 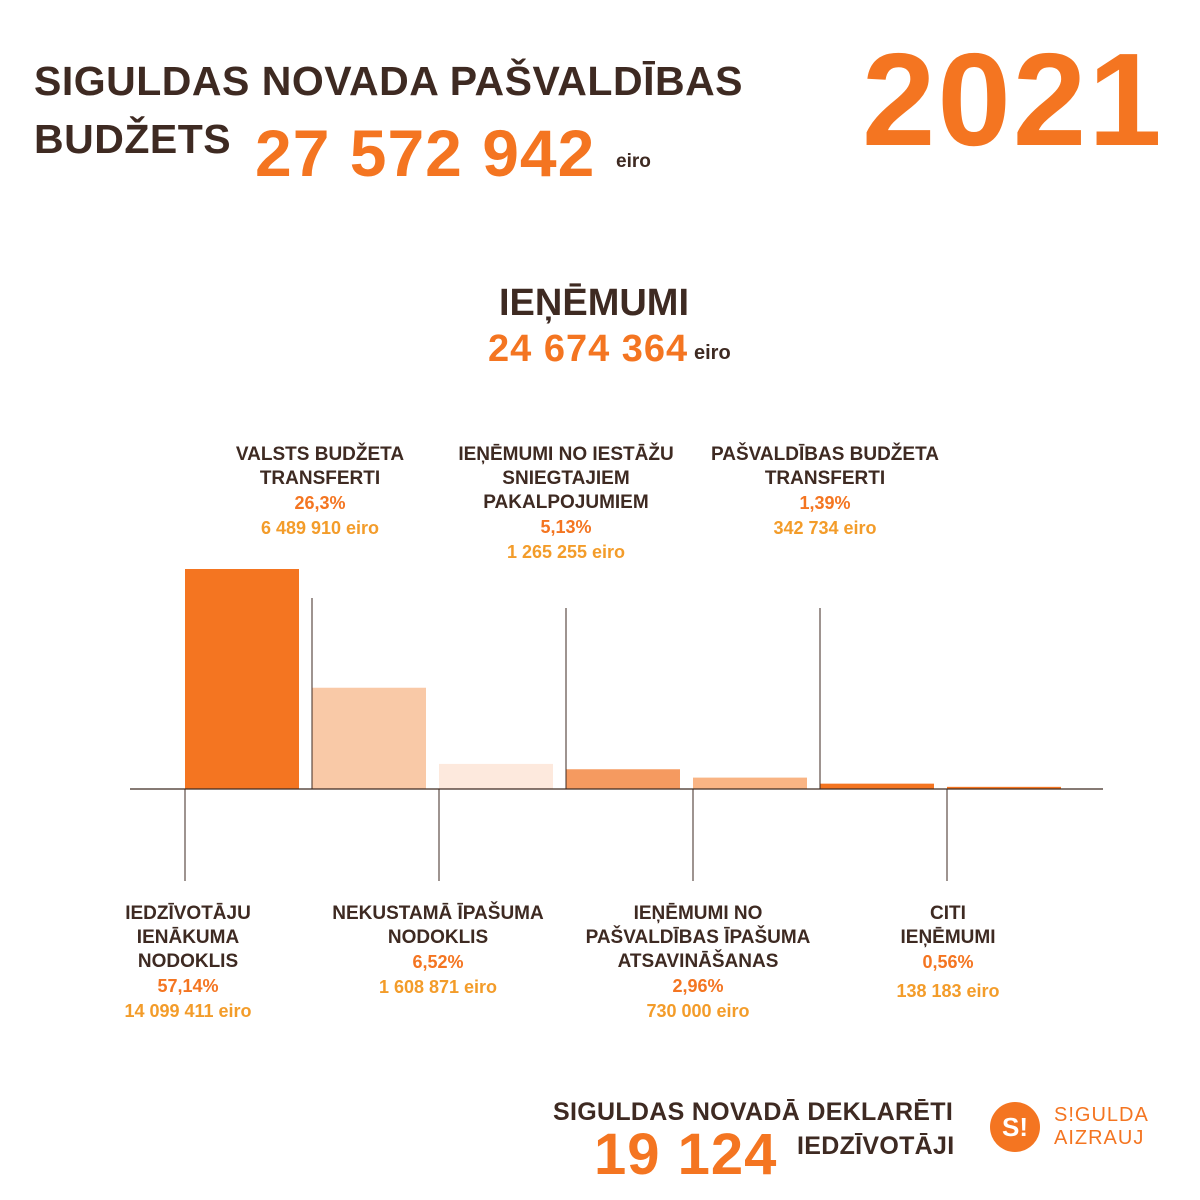 What do you see at coordinates (594, 303) in the screenshot?
I see `revenue-title: IEŅĒMUMI` at bounding box center [594, 303].